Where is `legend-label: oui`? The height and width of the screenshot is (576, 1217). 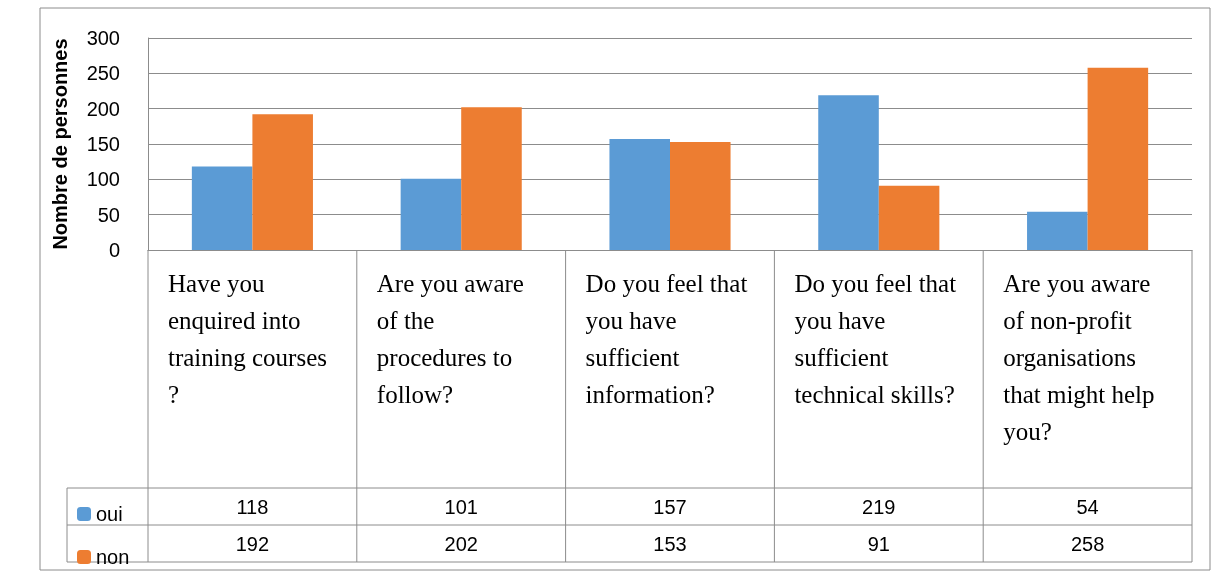 legend-label: oui is located at coordinates (109, 514).